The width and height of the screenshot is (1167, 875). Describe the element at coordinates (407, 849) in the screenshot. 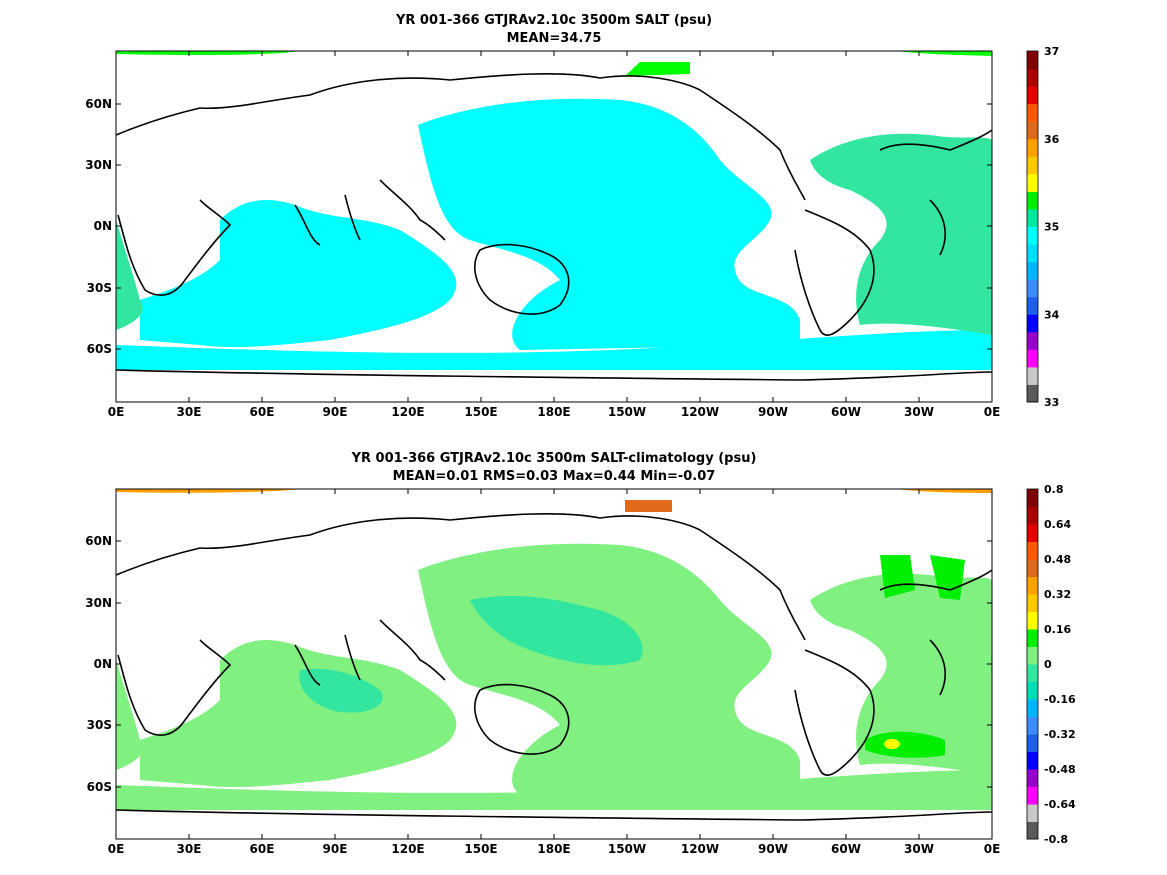

I see `x-tick-label: 120E` at that location.